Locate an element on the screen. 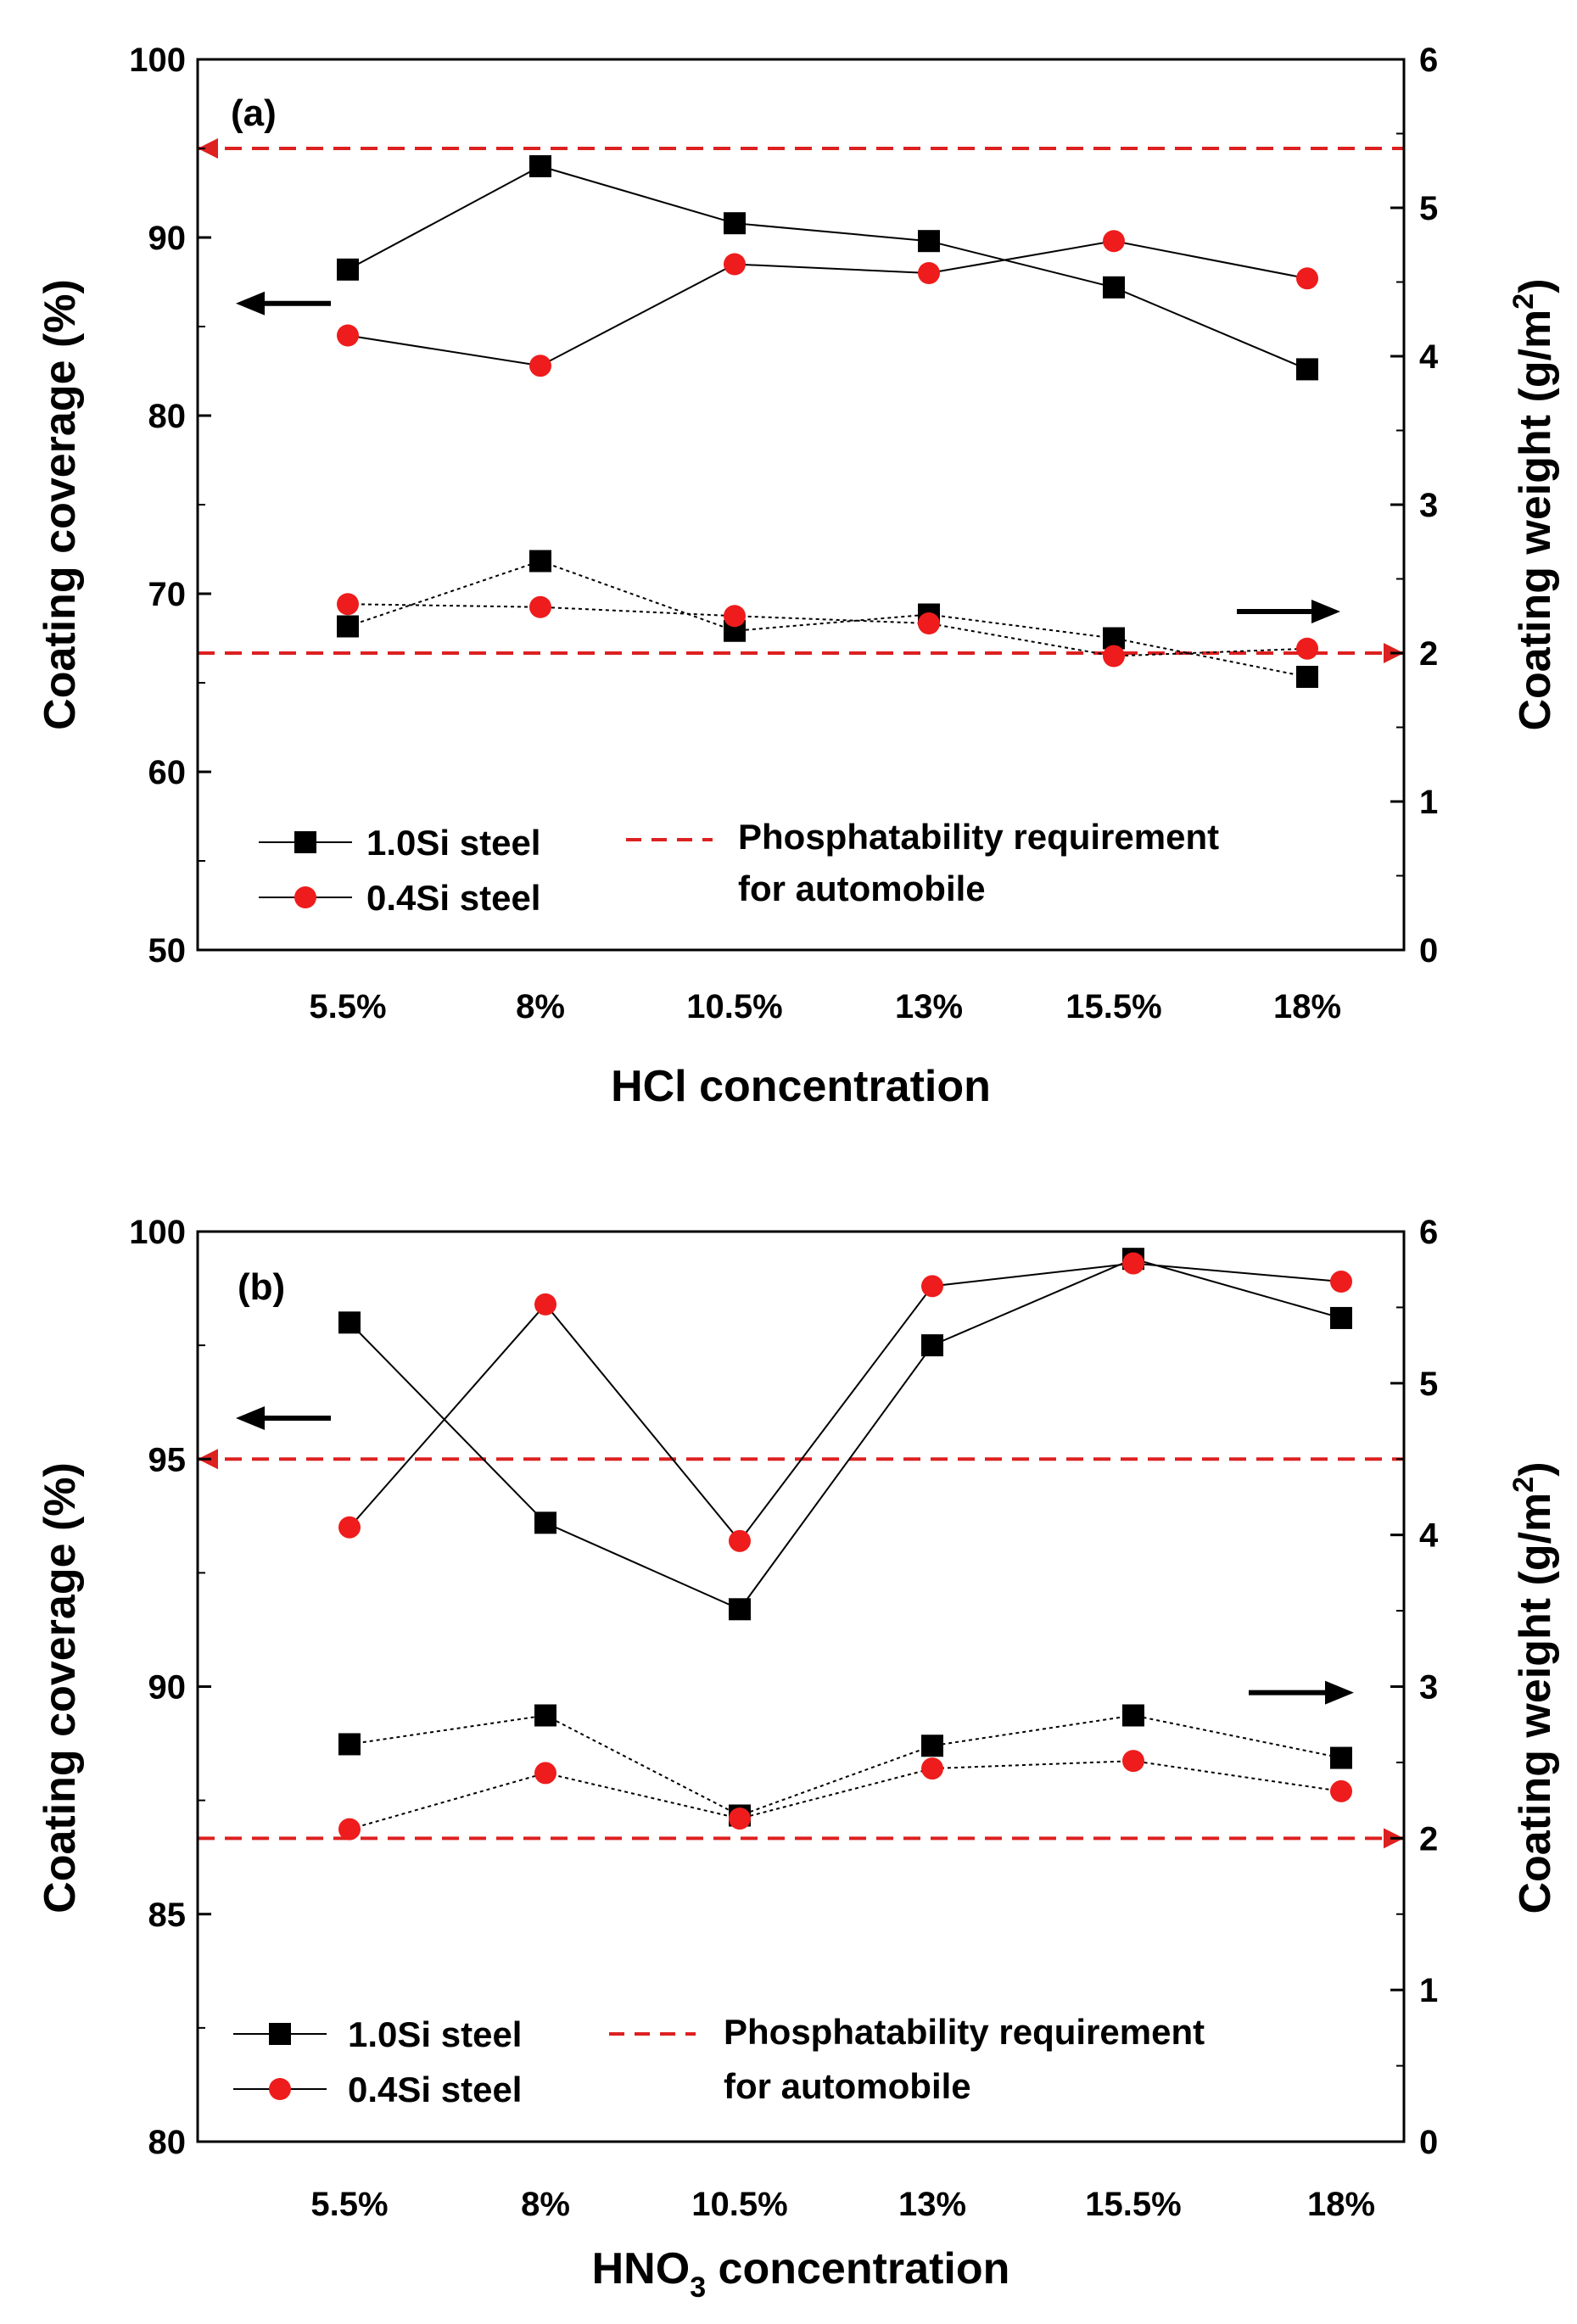 This screenshot has height=2324, width=1577. panel-b-x-axis-label-main: HNO is located at coordinates (641, 2268).